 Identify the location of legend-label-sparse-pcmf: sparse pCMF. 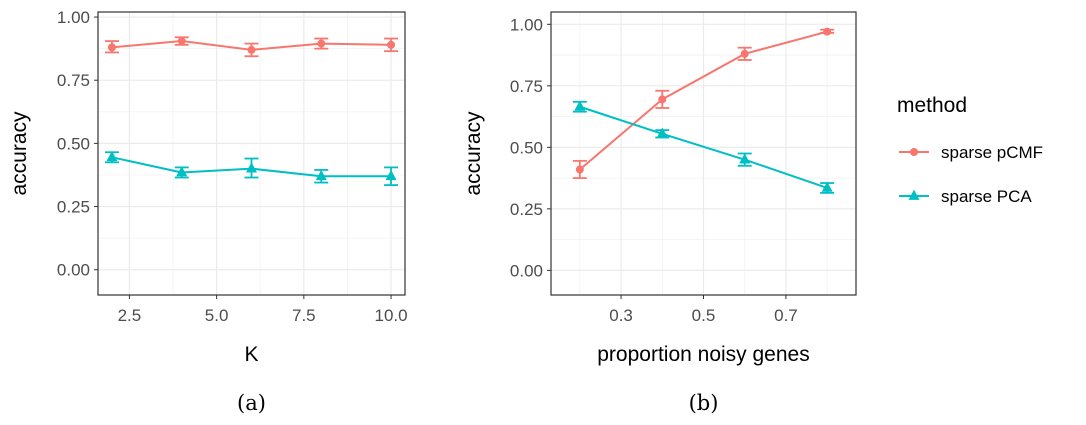
(992, 152).